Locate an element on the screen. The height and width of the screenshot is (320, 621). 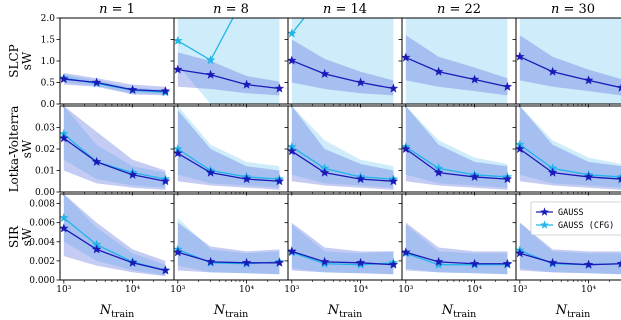
y-tick-label: 0.03 is located at coordinates (45, 129).